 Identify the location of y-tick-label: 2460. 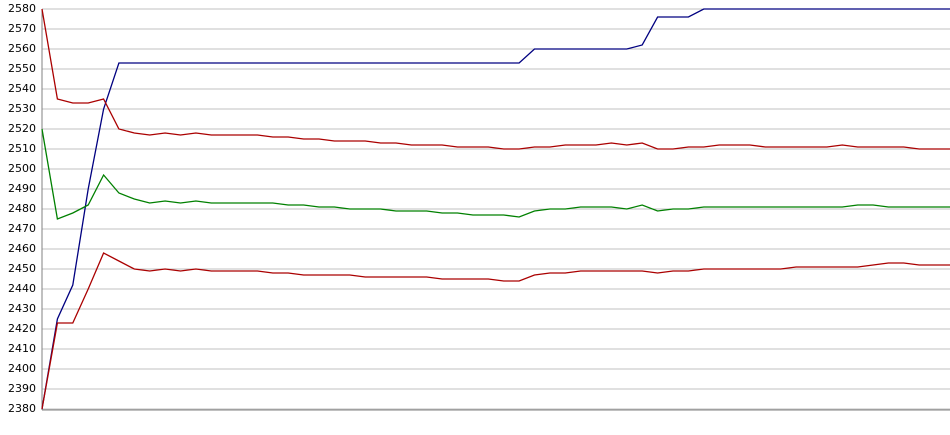
(22, 248).